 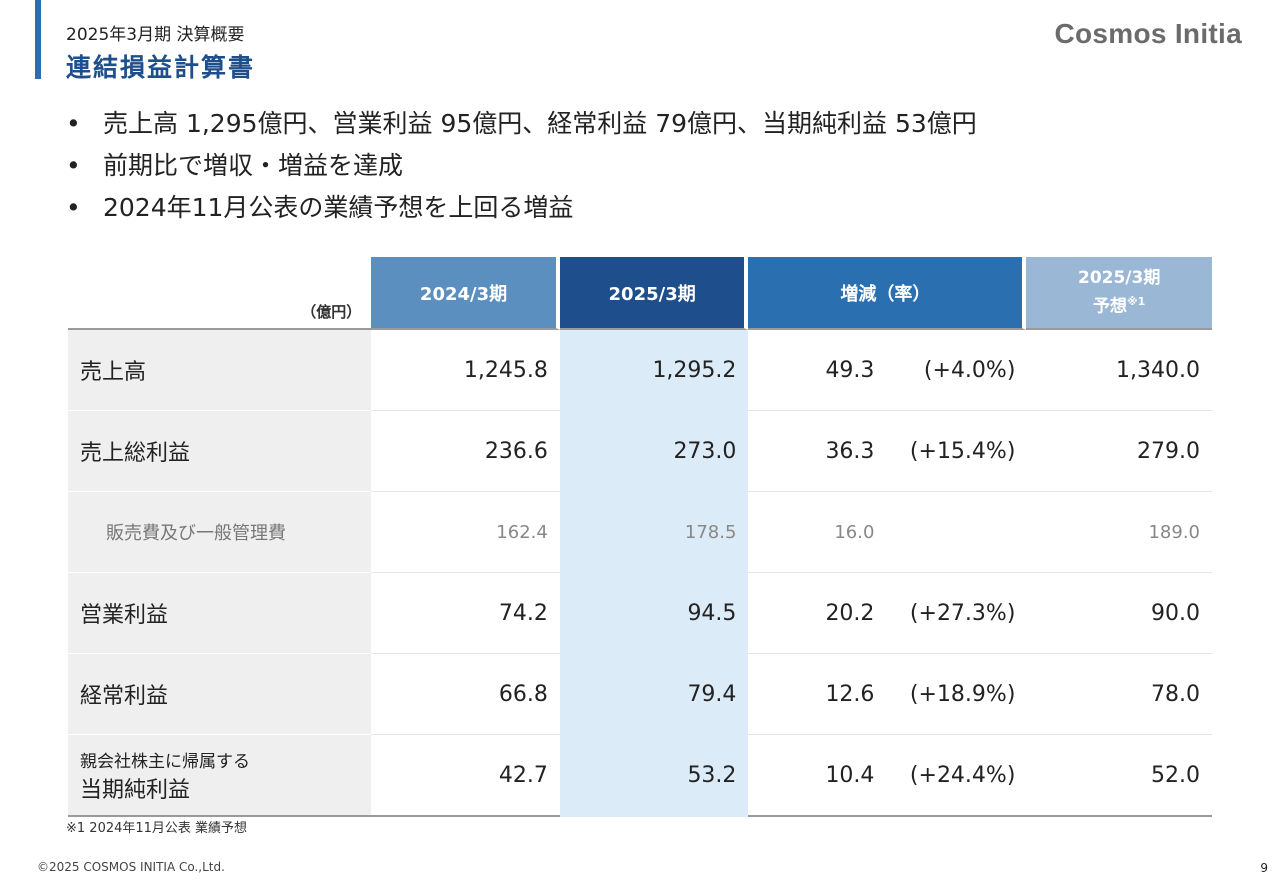 I want to click on table-row: 売上総利益 236.6 273.0 36.3 (+15.4%) 279.0, so click(x=640, y=451).